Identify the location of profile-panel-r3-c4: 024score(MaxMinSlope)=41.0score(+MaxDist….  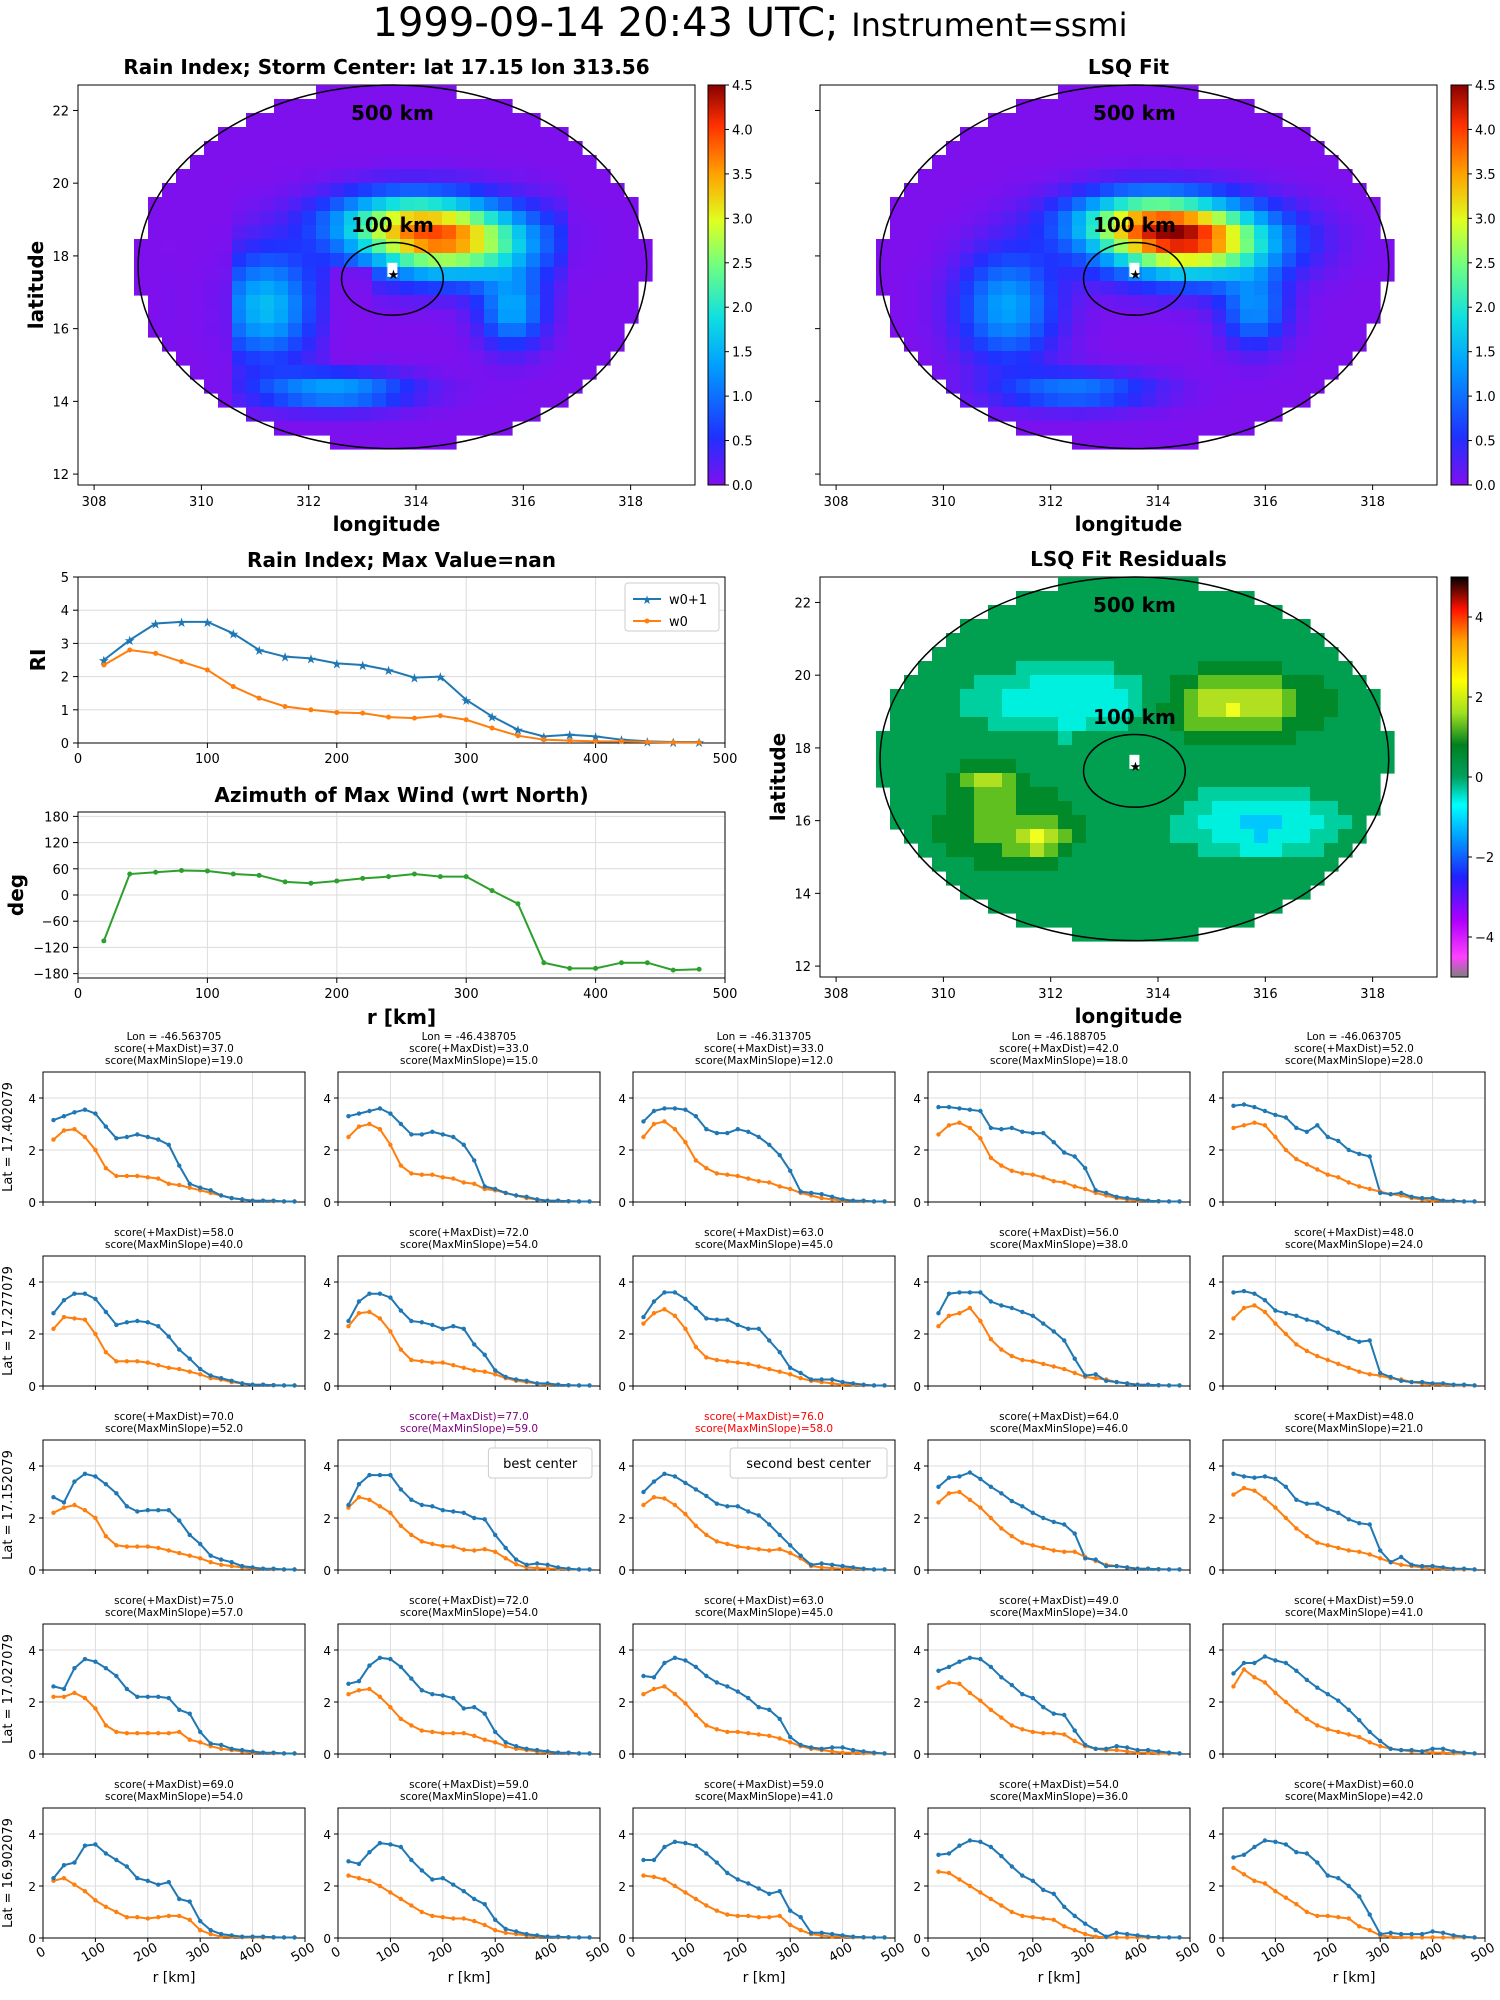
(1347, 1678).